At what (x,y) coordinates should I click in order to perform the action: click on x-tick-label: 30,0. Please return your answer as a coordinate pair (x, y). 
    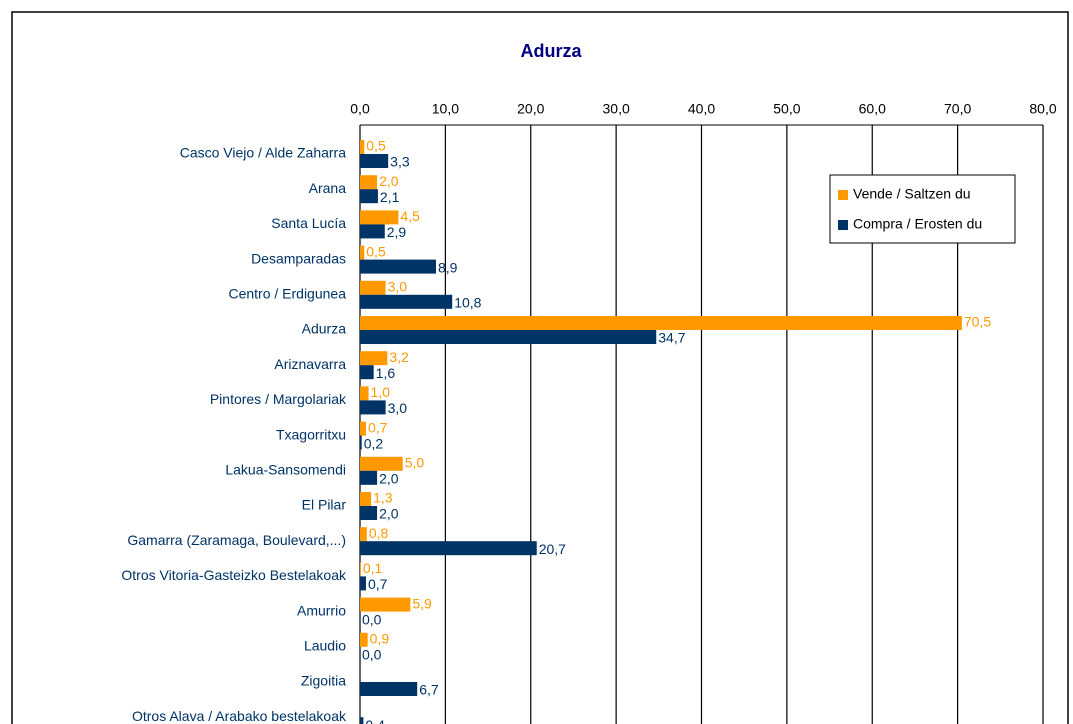
    Looking at the image, I should click on (616, 109).